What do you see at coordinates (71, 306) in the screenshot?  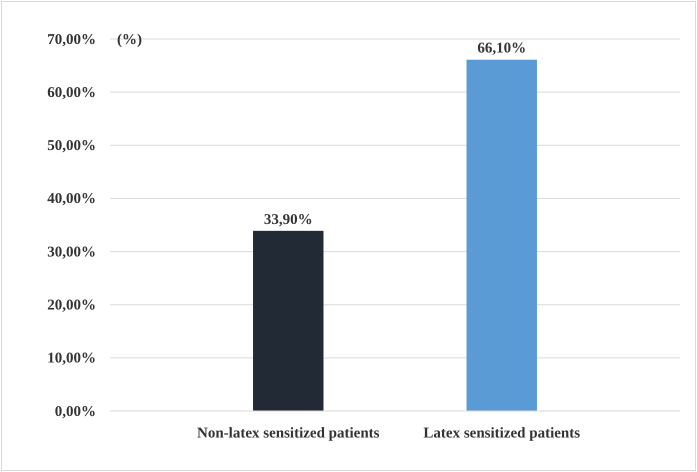 I see `y-tick-label: 20,00%` at bounding box center [71, 306].